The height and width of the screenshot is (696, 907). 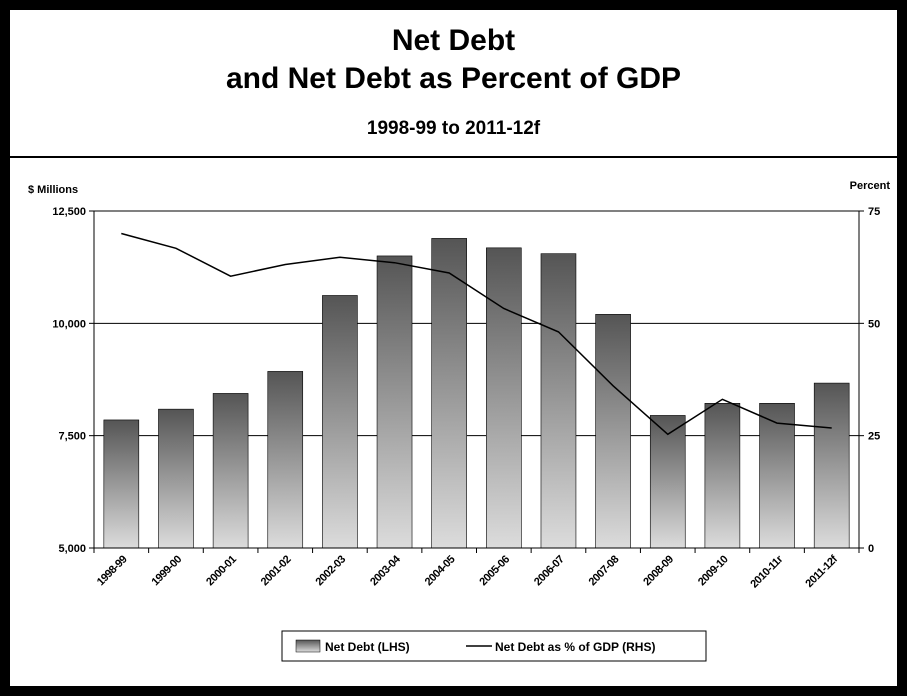 I want to click on chart-subtitle: 1998-99 to 2011-12f, so click(x=453, y=128).